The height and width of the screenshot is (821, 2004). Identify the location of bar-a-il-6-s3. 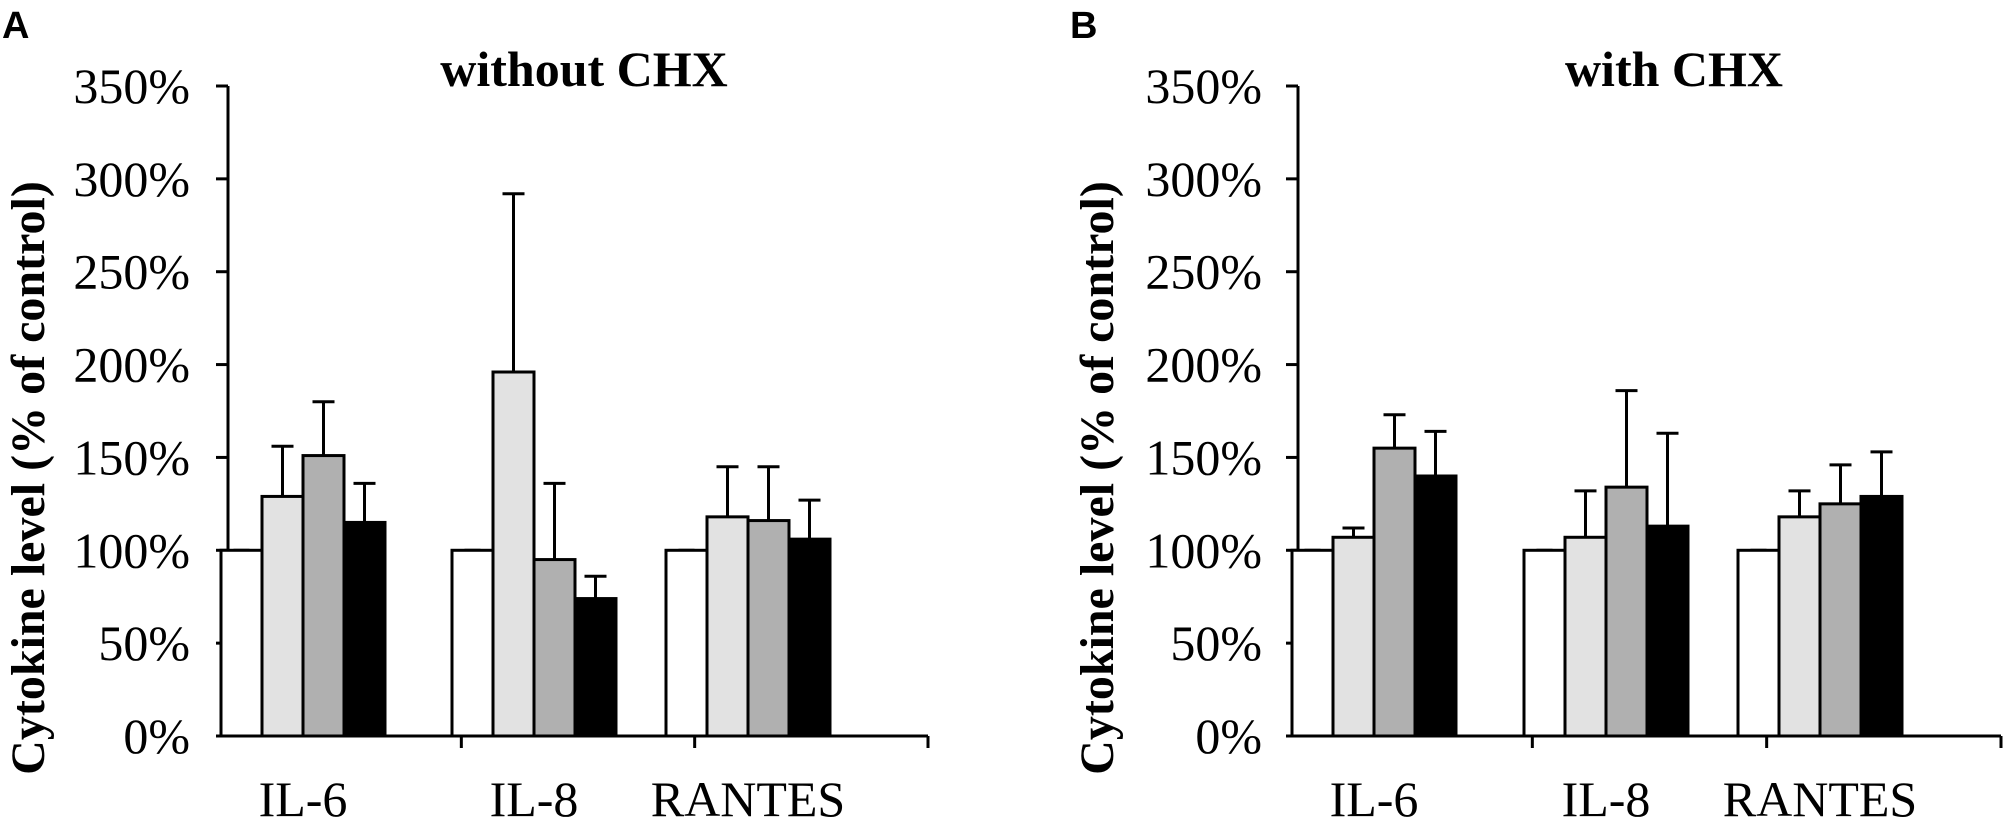
(323, 596).